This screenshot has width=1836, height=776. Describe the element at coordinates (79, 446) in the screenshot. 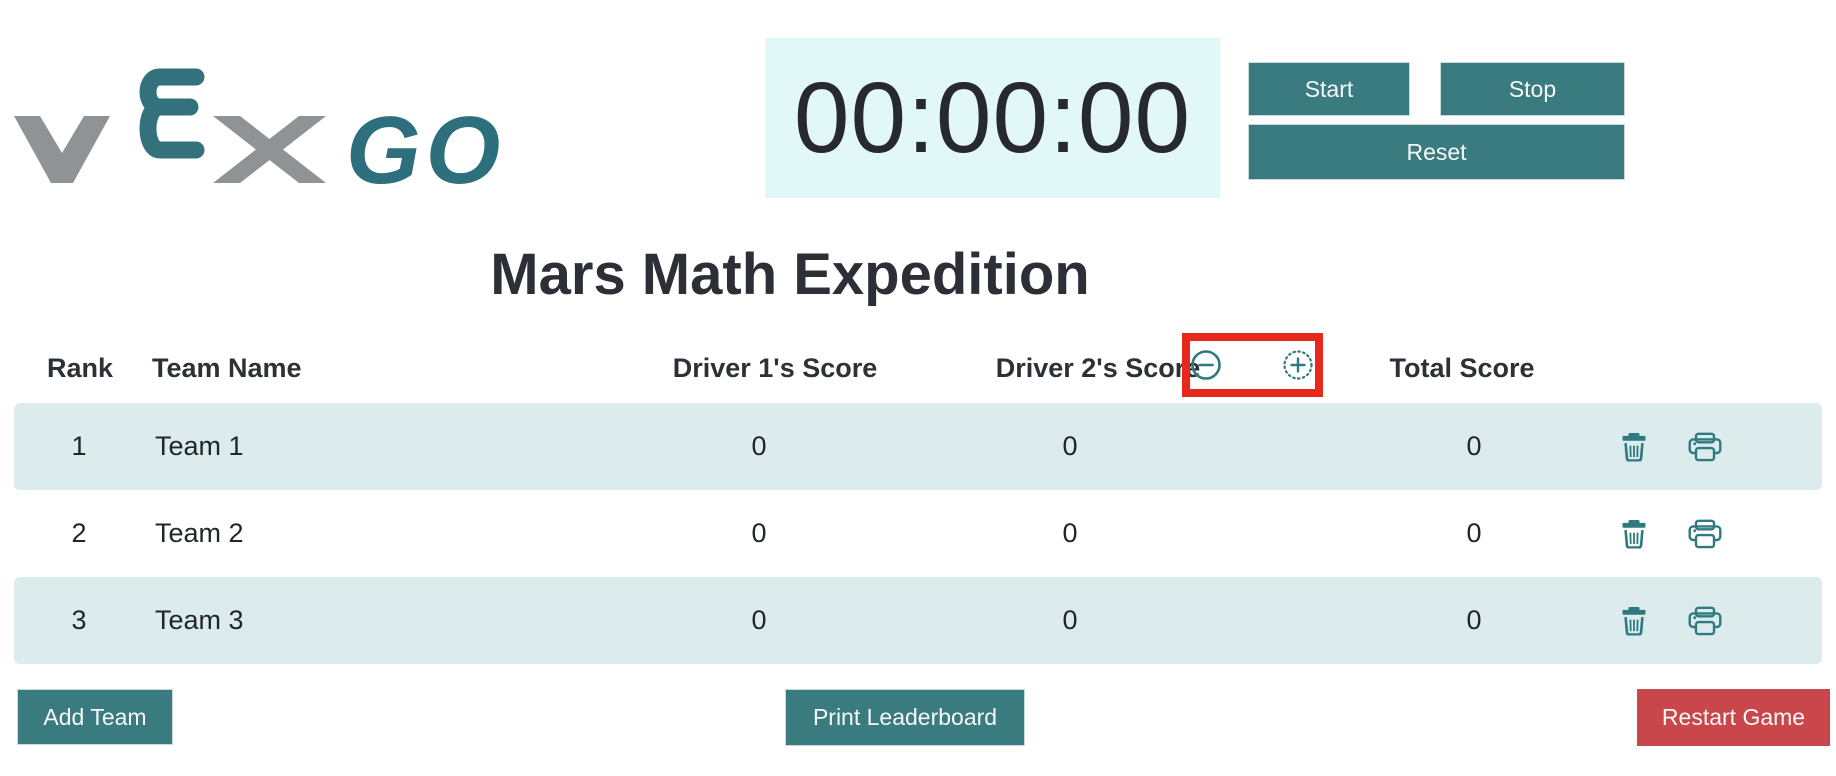

I see `rank-value: 1` at that location.